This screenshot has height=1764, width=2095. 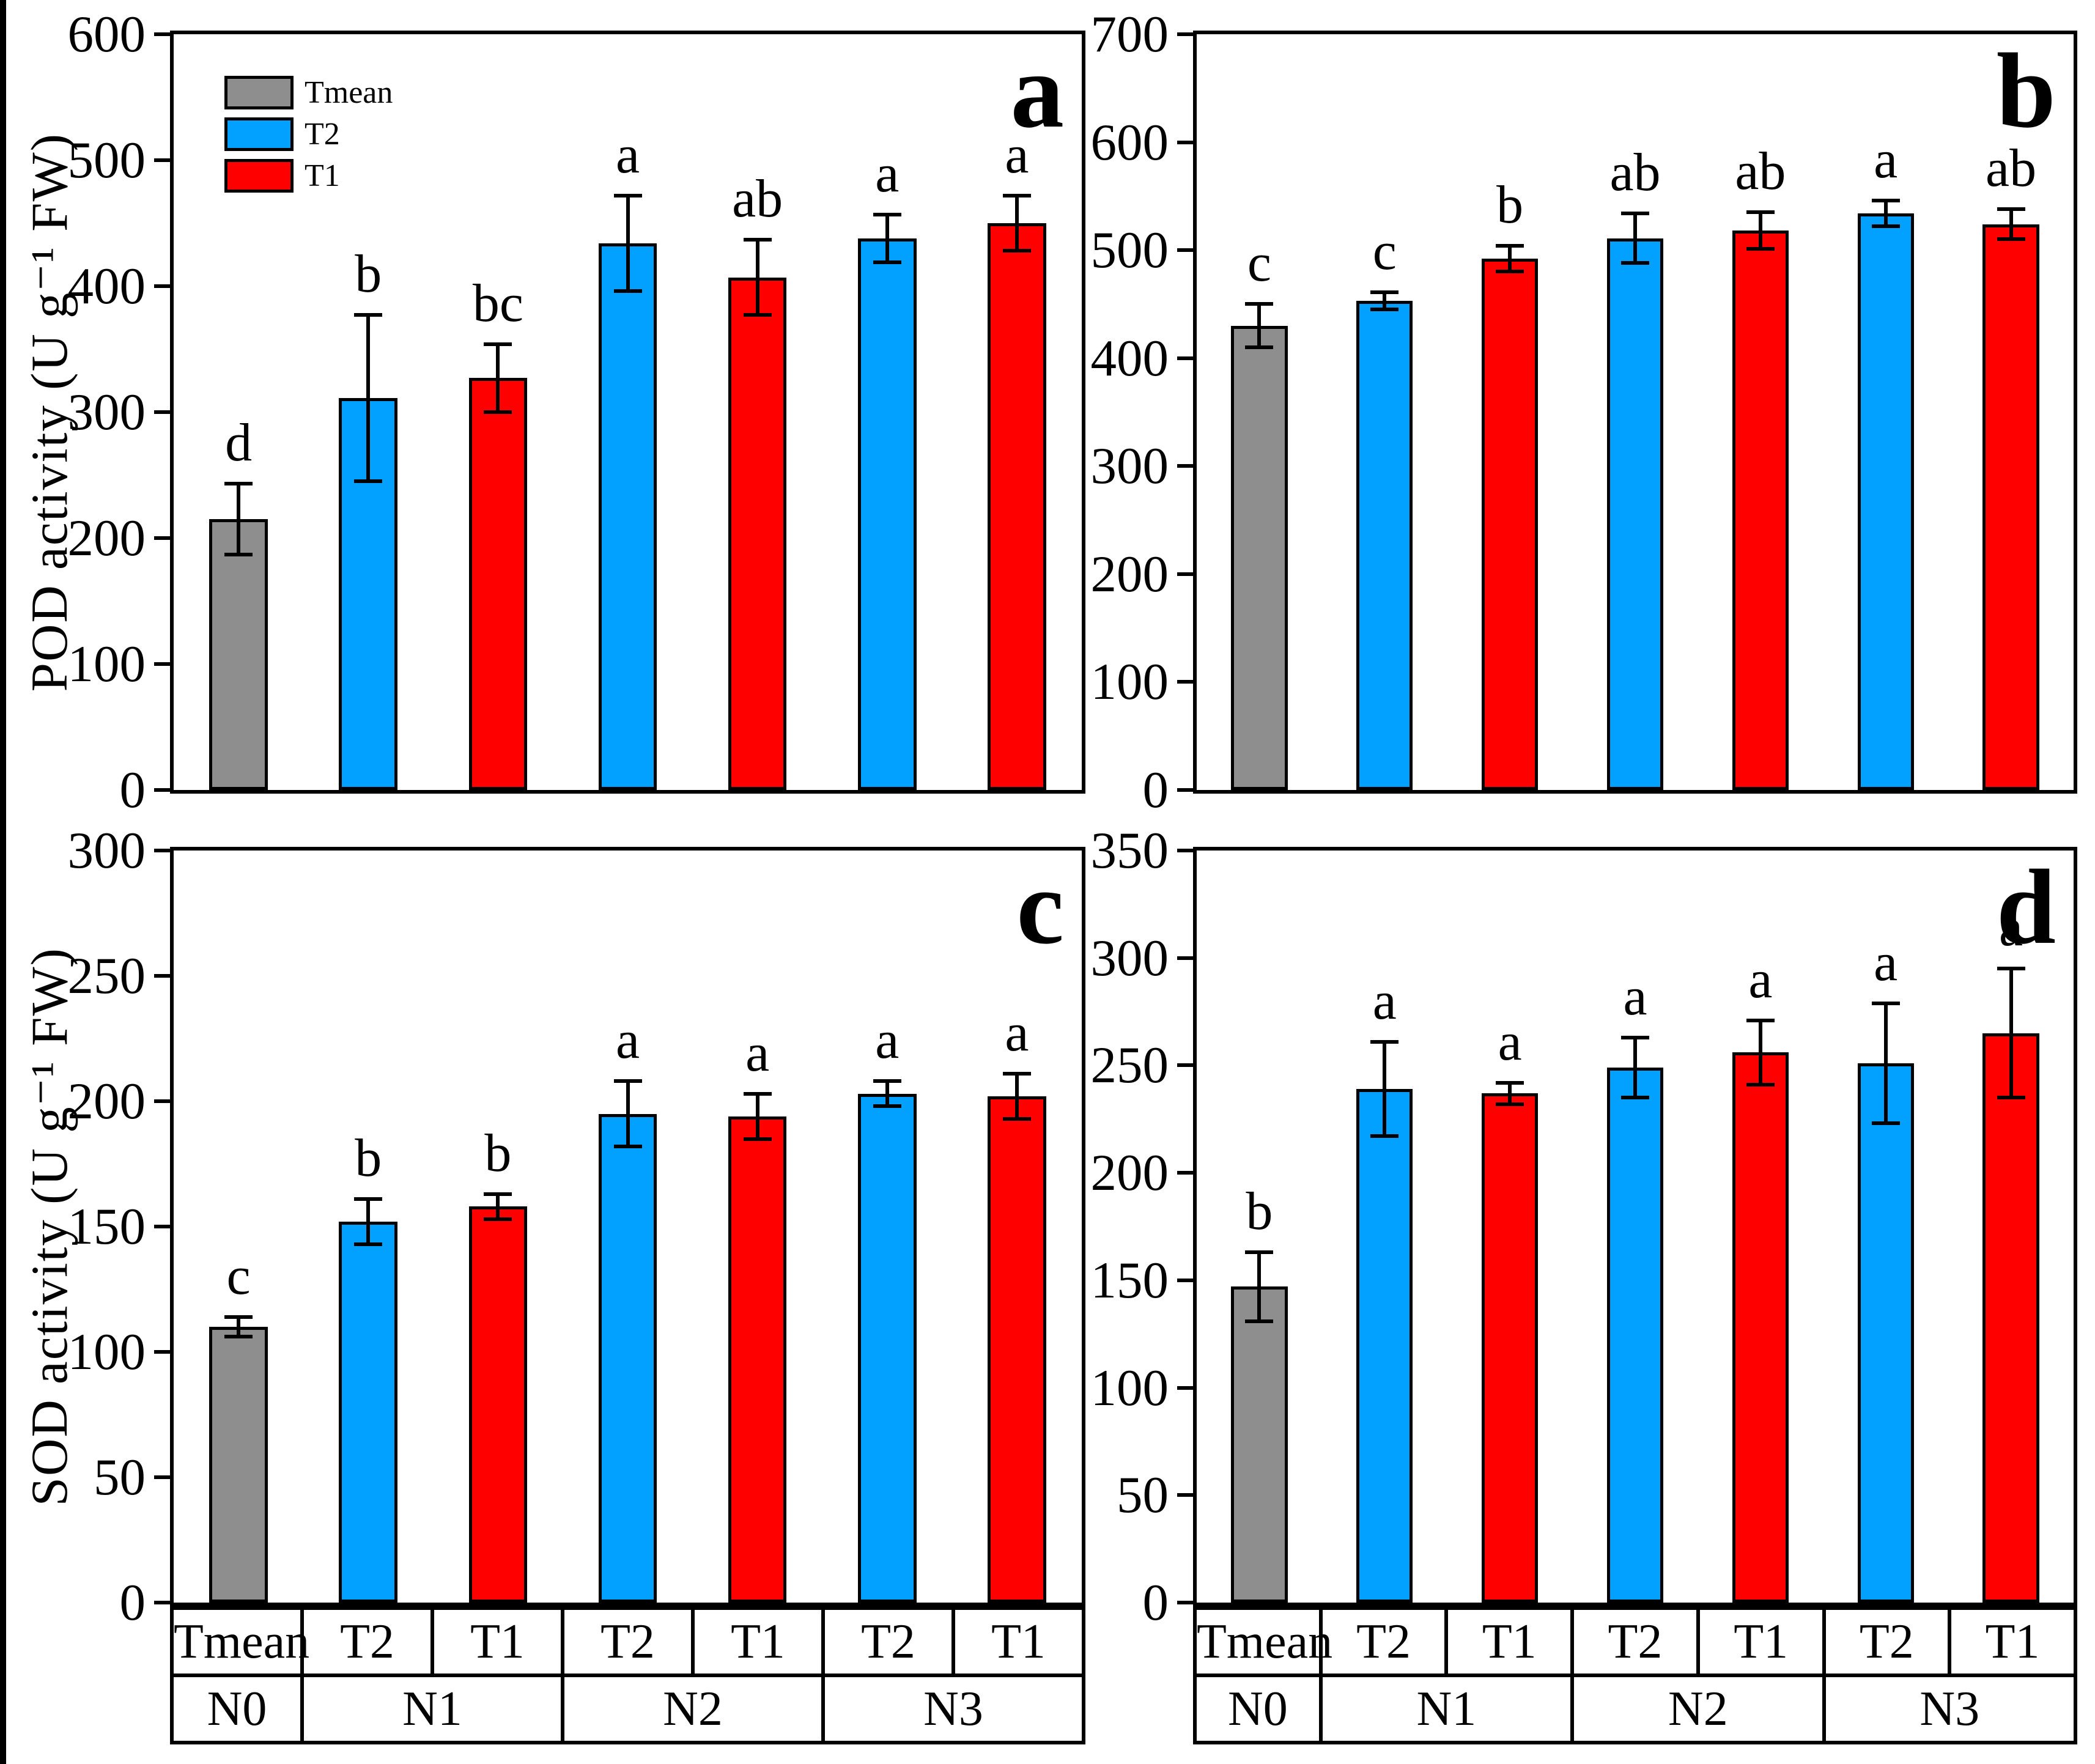 What do you see at coordinates (1130, 682) in the screenshot?
I see `y-tick-label: 100` at bounding box center [1130, 682].